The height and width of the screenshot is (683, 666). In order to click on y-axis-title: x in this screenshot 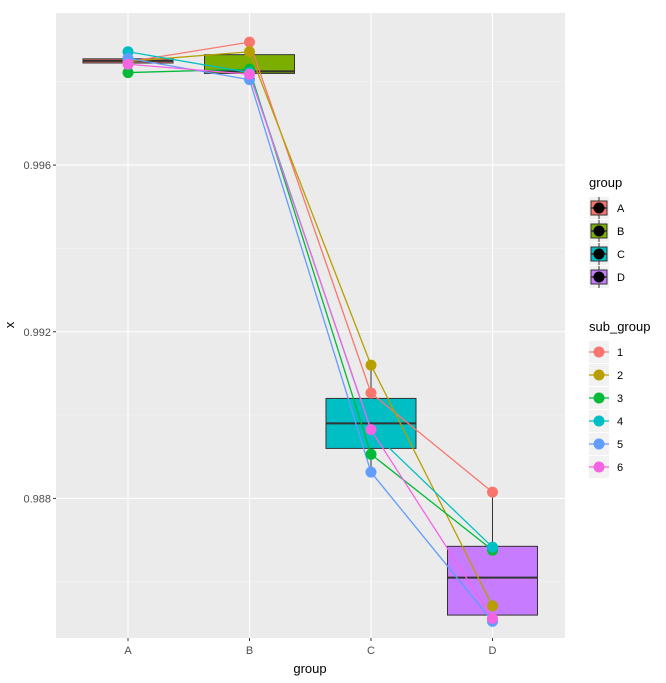, I will do `click(9, 324)`.